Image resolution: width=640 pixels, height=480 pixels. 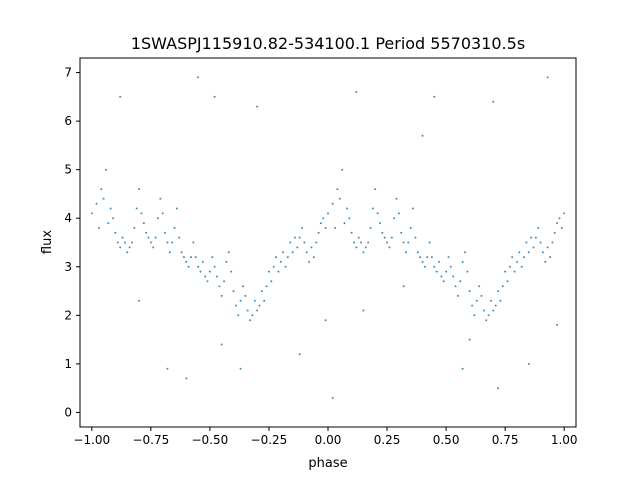 What do you see at coordinates (328, 440) in the screenshot?
I see `x-tick-label: 0.00` at bounding box center [328, 440].